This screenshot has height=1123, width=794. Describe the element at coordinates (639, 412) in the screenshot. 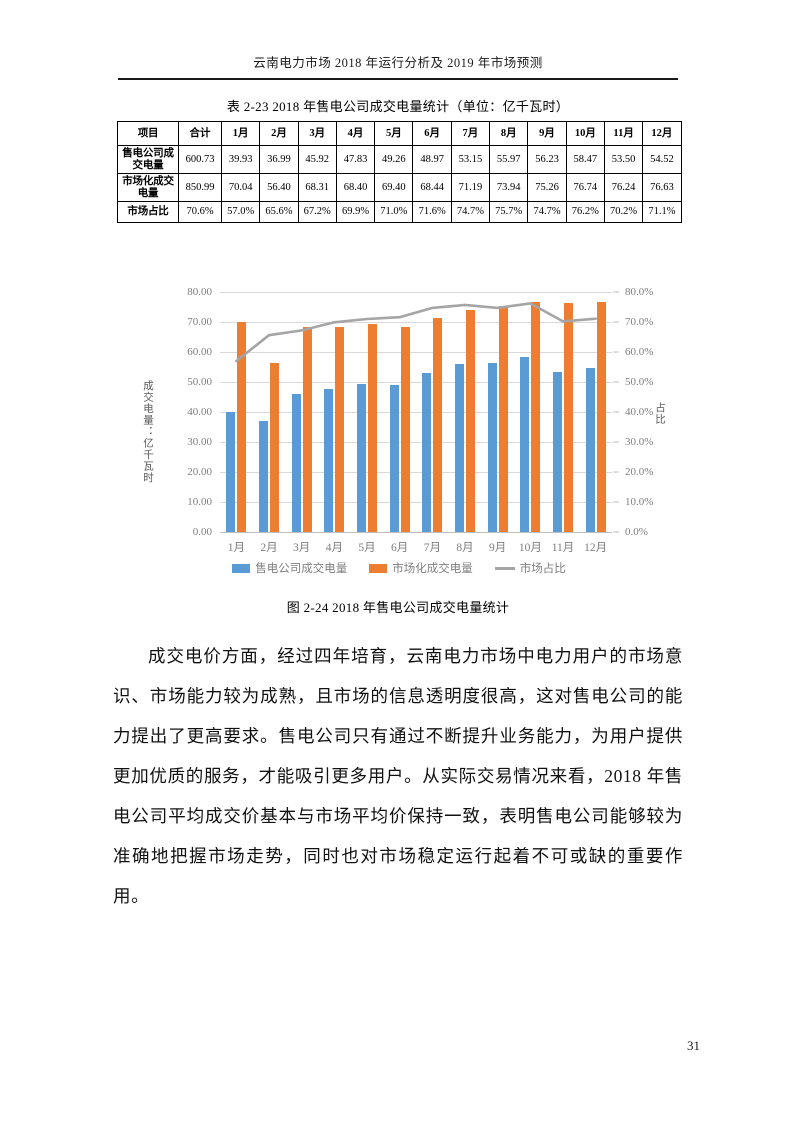

I see `y2-axis-tick-label: 40.0%` at that location.